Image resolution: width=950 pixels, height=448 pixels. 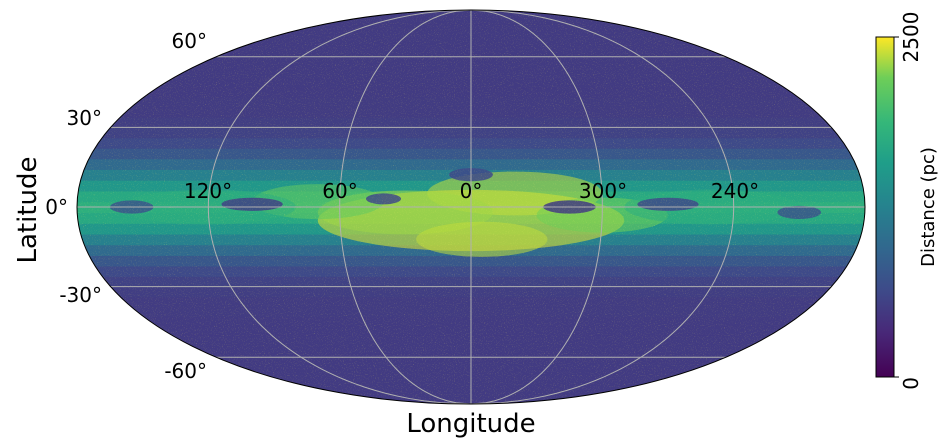 I want to click on colorbar: 2500 0 Distance (pc), so click(x=907, y=201).